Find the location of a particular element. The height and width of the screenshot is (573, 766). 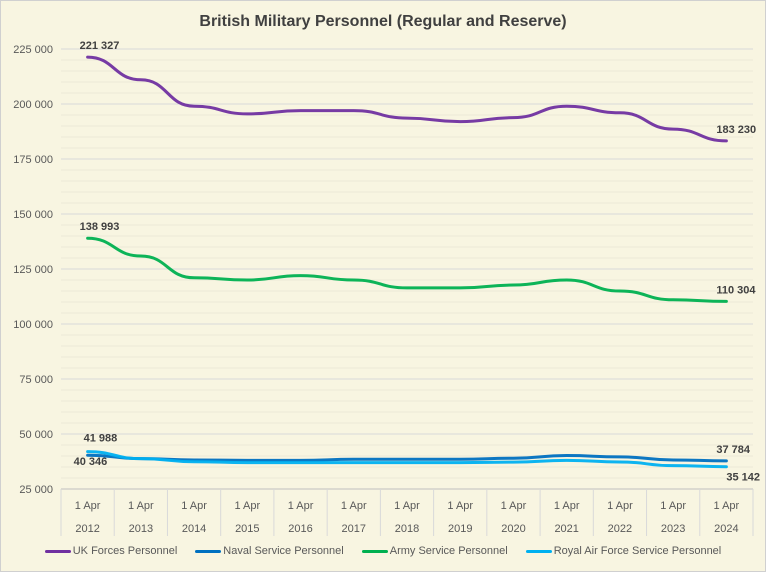

x-tick-label: 2021 is located at coordinates (566, 529).